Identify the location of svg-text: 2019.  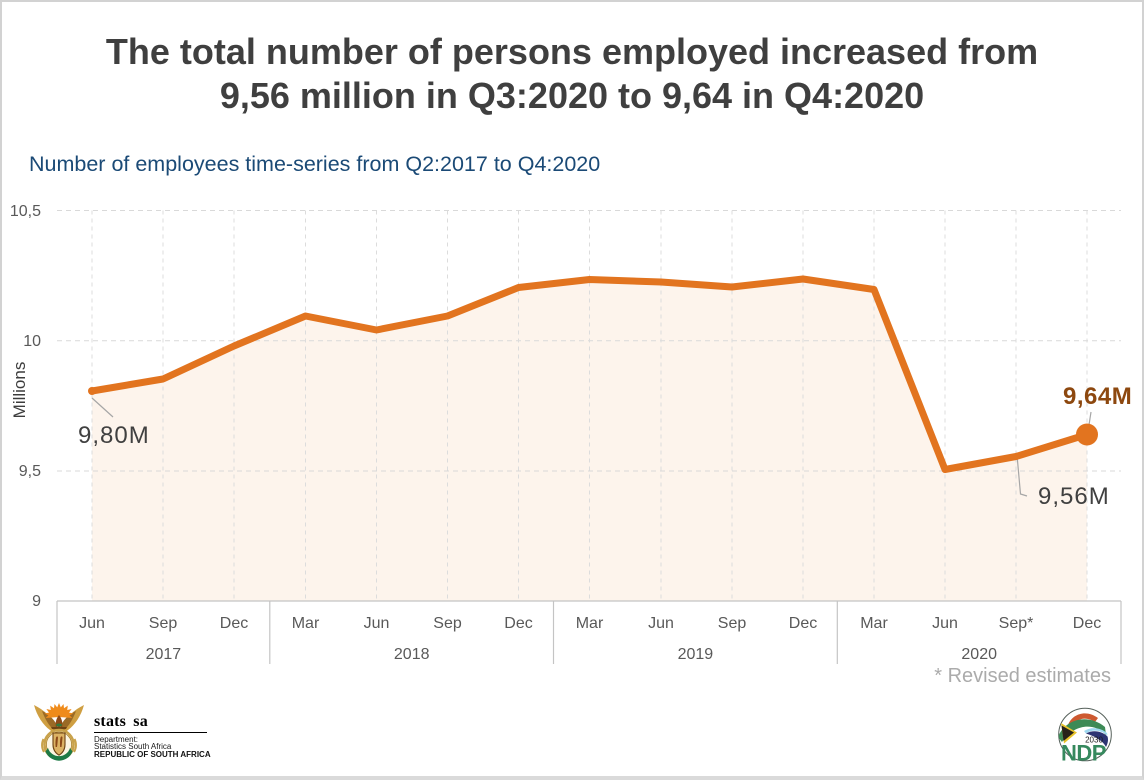
(696, 654).